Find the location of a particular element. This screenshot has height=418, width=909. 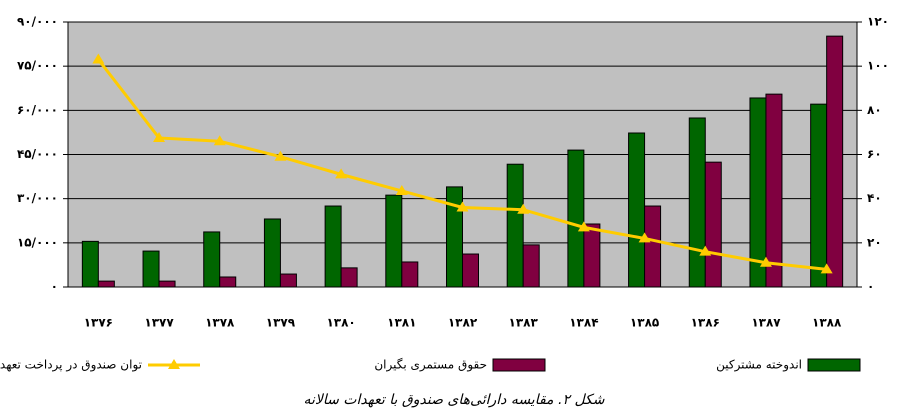

y-tick-label: ۱۵/۰۰۰ is located at coordinates (37, 242).